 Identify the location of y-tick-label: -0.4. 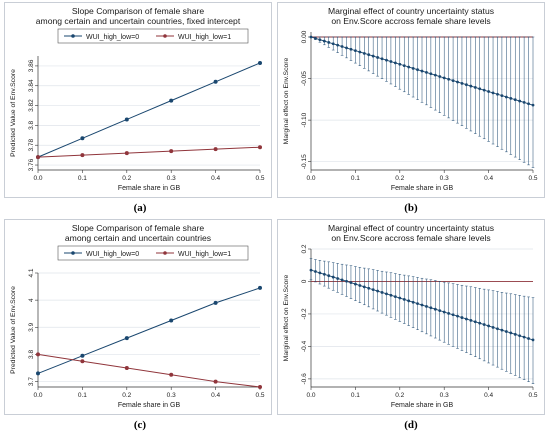
(304, 346).